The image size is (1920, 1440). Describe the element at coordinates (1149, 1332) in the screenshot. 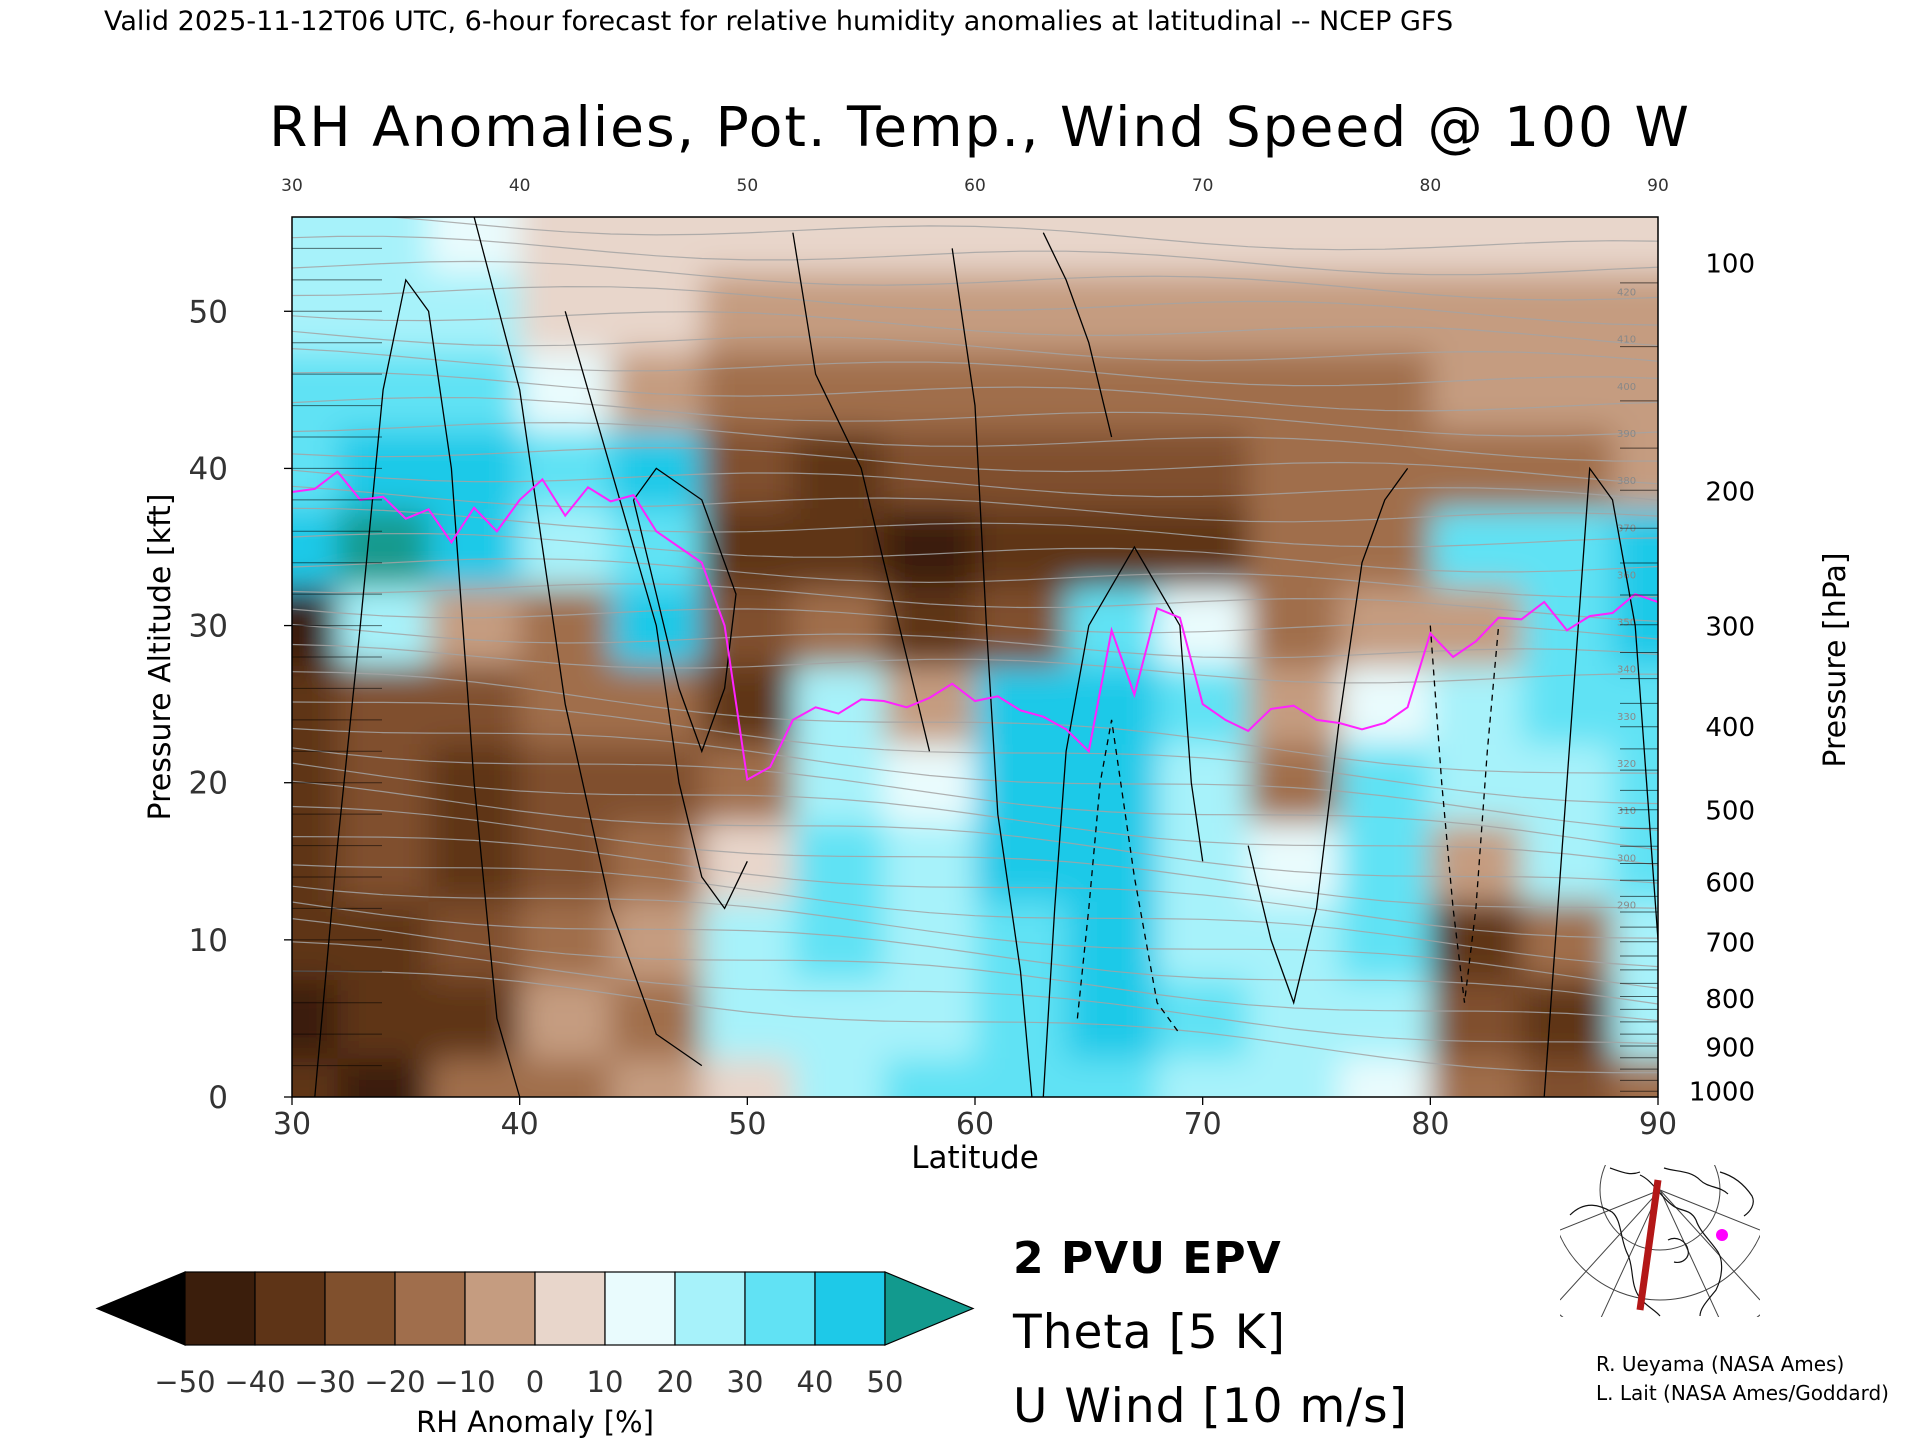

I see `legend-theta: Theta [5 K]` at that location.